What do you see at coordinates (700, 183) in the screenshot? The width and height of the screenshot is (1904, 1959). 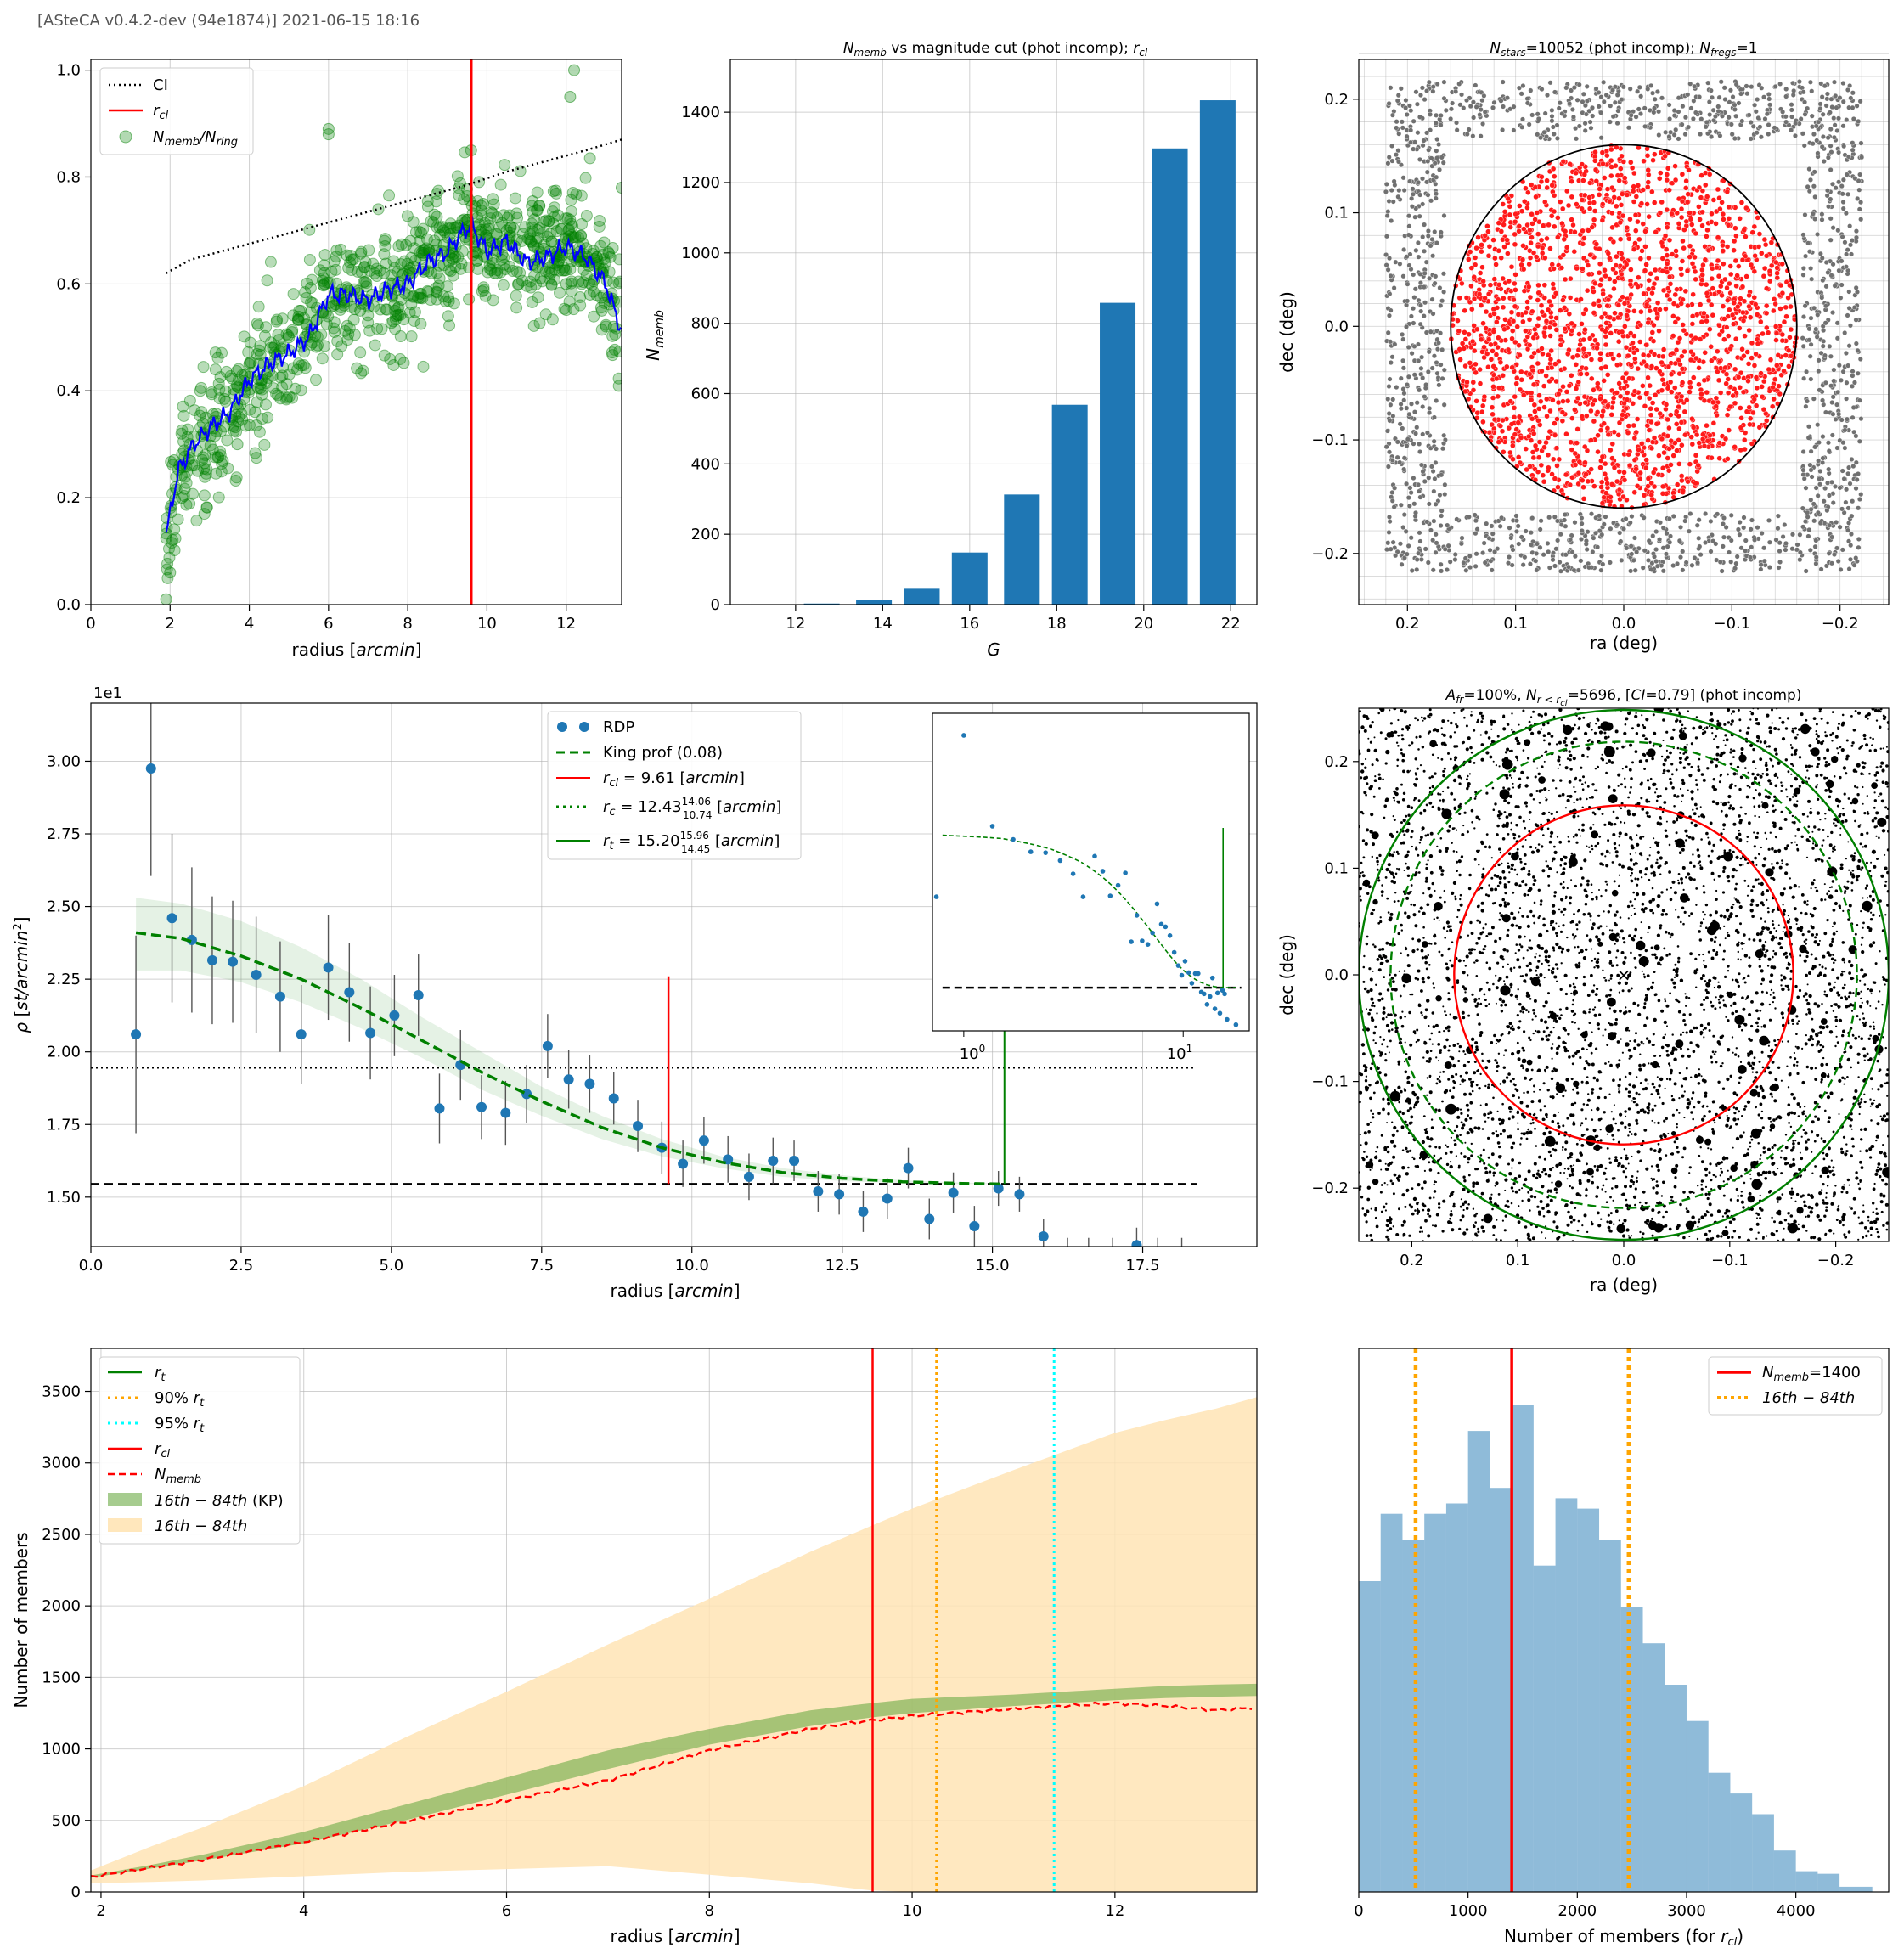 I see `y-tick-label: 1200` at bounding box center [700, 183].